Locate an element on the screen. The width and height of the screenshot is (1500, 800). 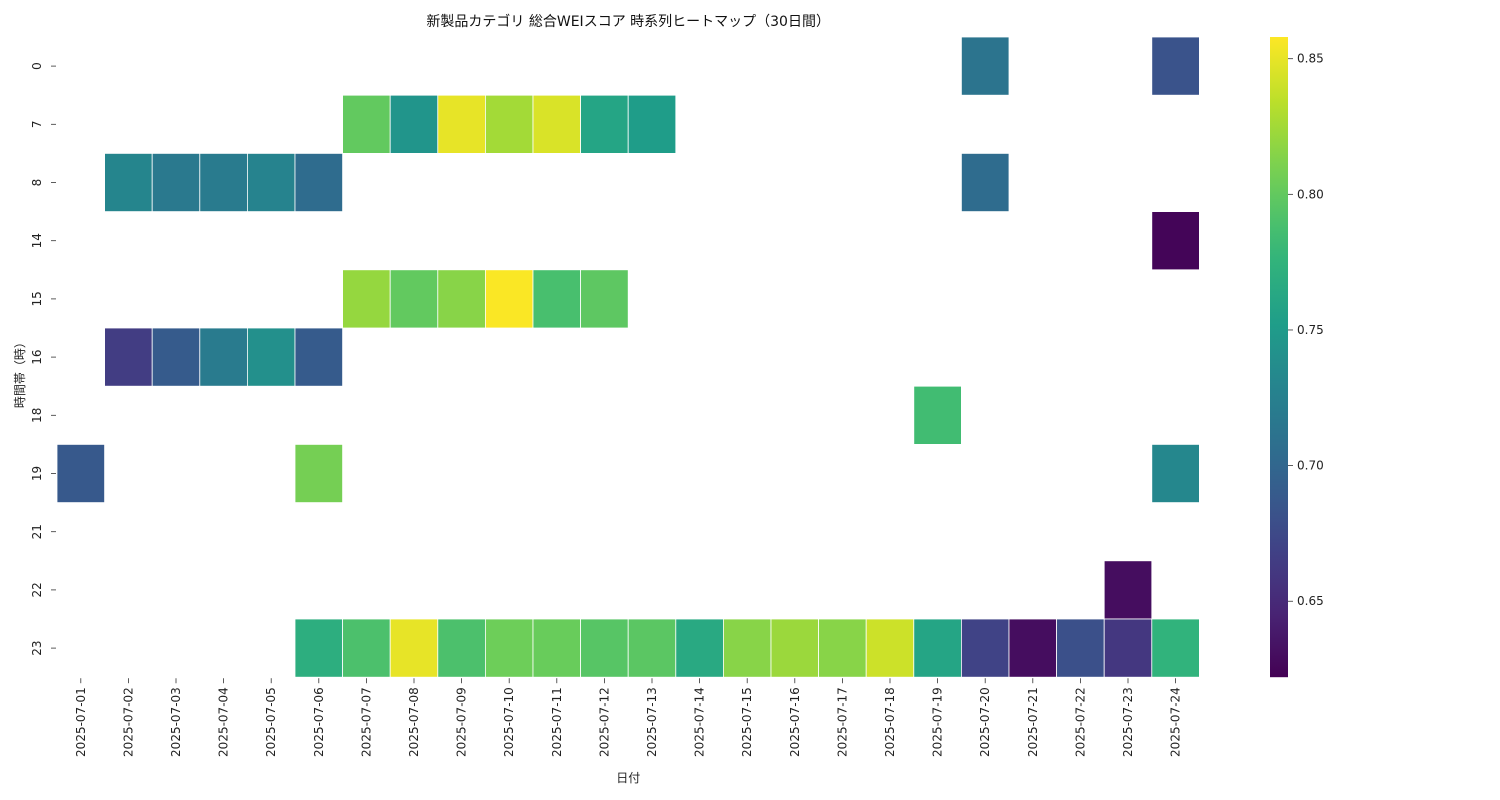
colorbar-tick-label: 0.70 is located at coordinates (1310, 466).